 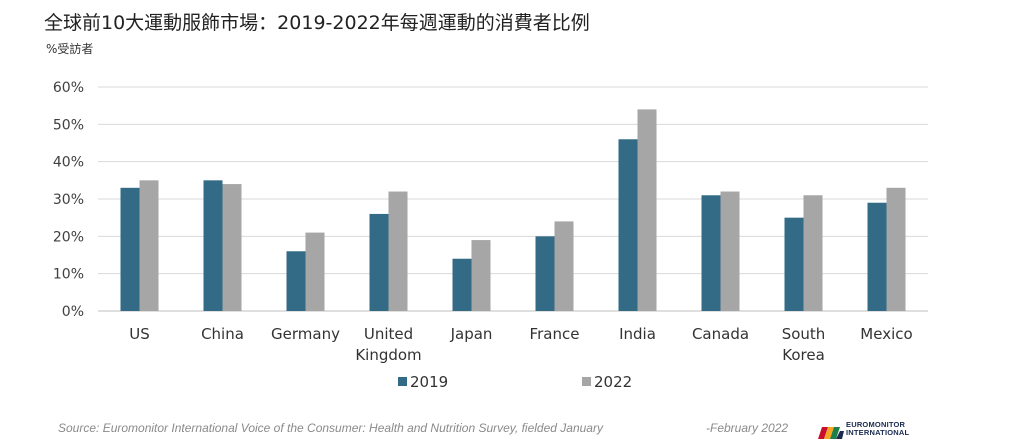 I want to click on x-tick-label: China, so click(x=222, y=334).